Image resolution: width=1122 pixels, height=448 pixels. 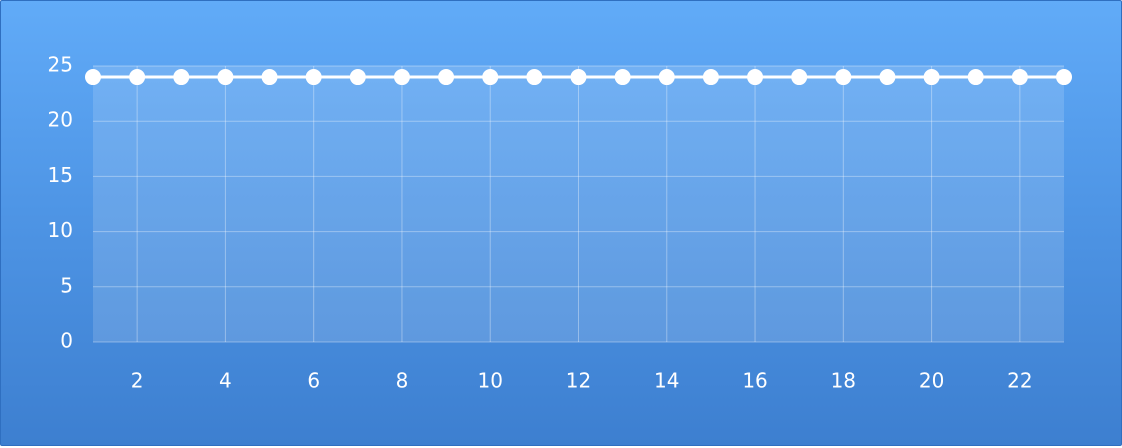 I want to click on y-tick-label: 20, so click(x=60, y=120).